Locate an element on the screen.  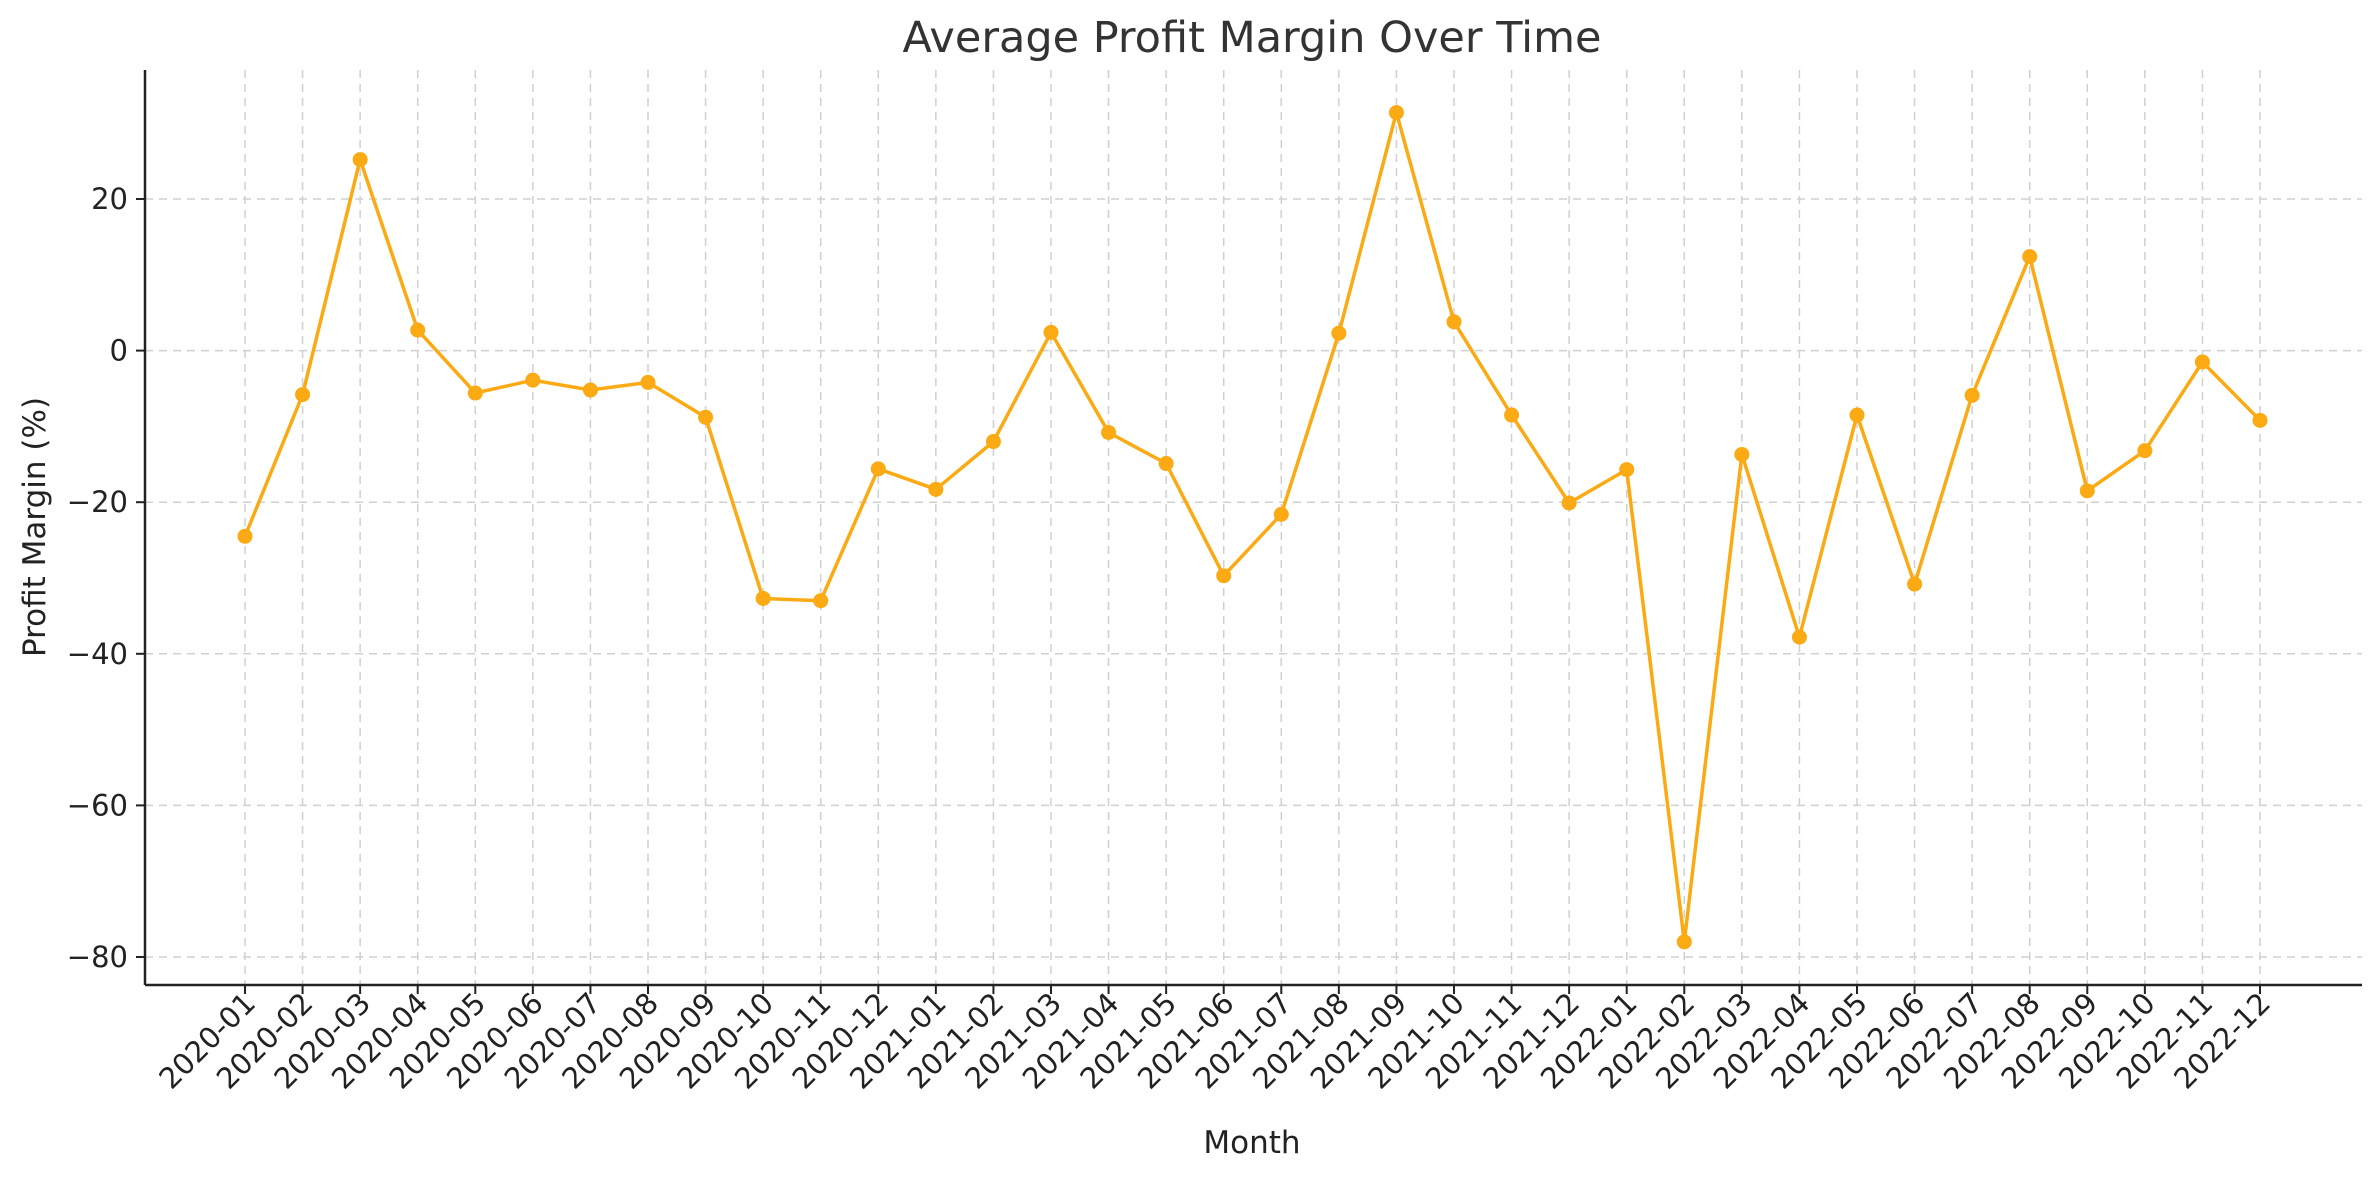
y-tick-label: 0 is located at coordinates (119, 351).